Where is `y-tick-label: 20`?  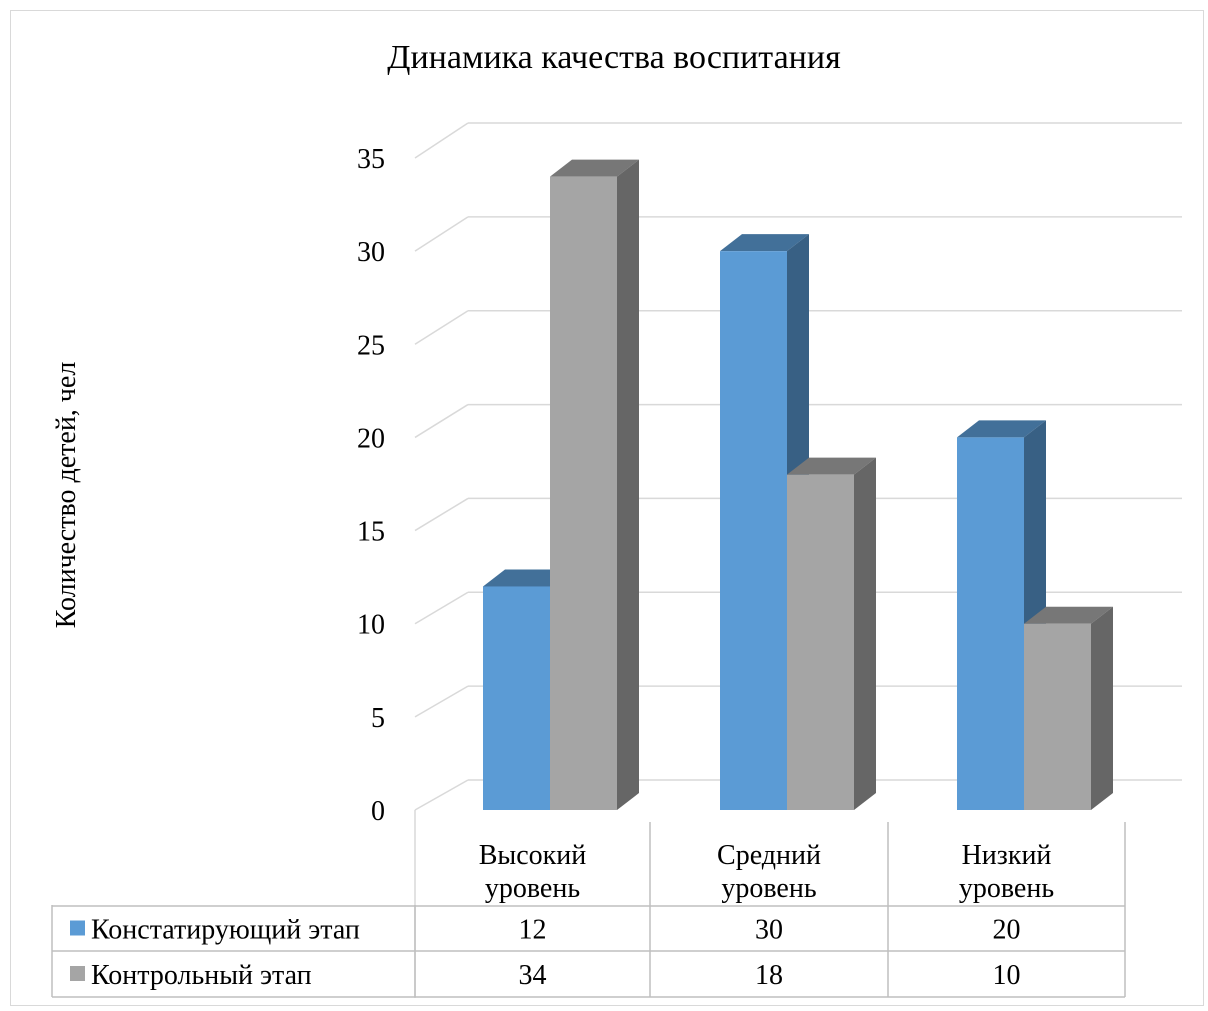
y-tick-label: 20 is located at coordinates (371, 438).